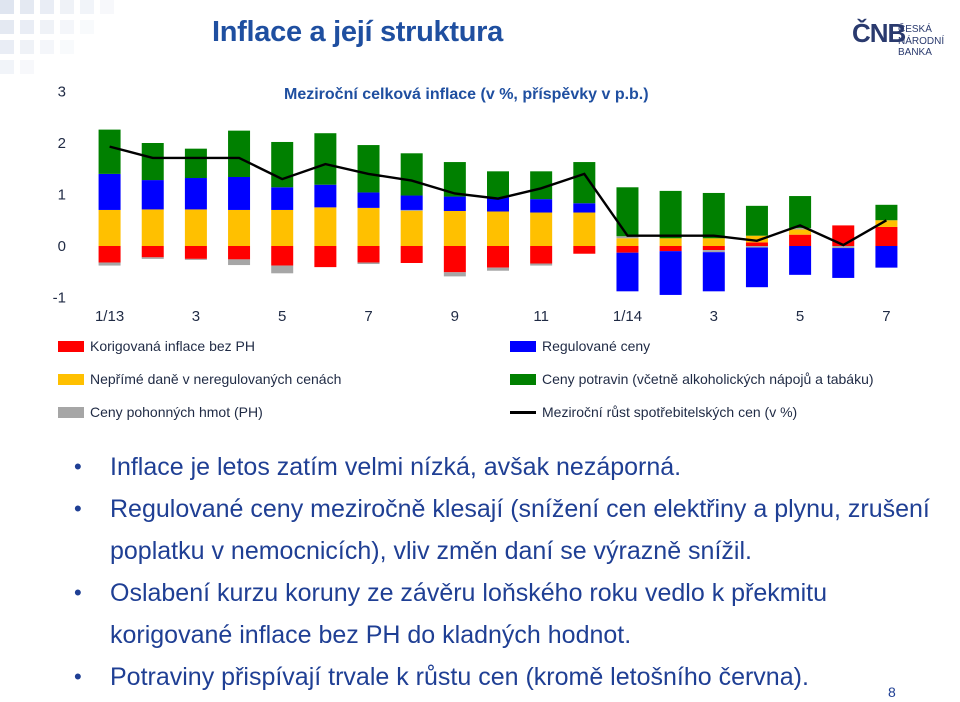 Image resolution: width=960 pixels, height=702 pixels. I want to click on x-tick-label: 1/13, so click(109, 316).